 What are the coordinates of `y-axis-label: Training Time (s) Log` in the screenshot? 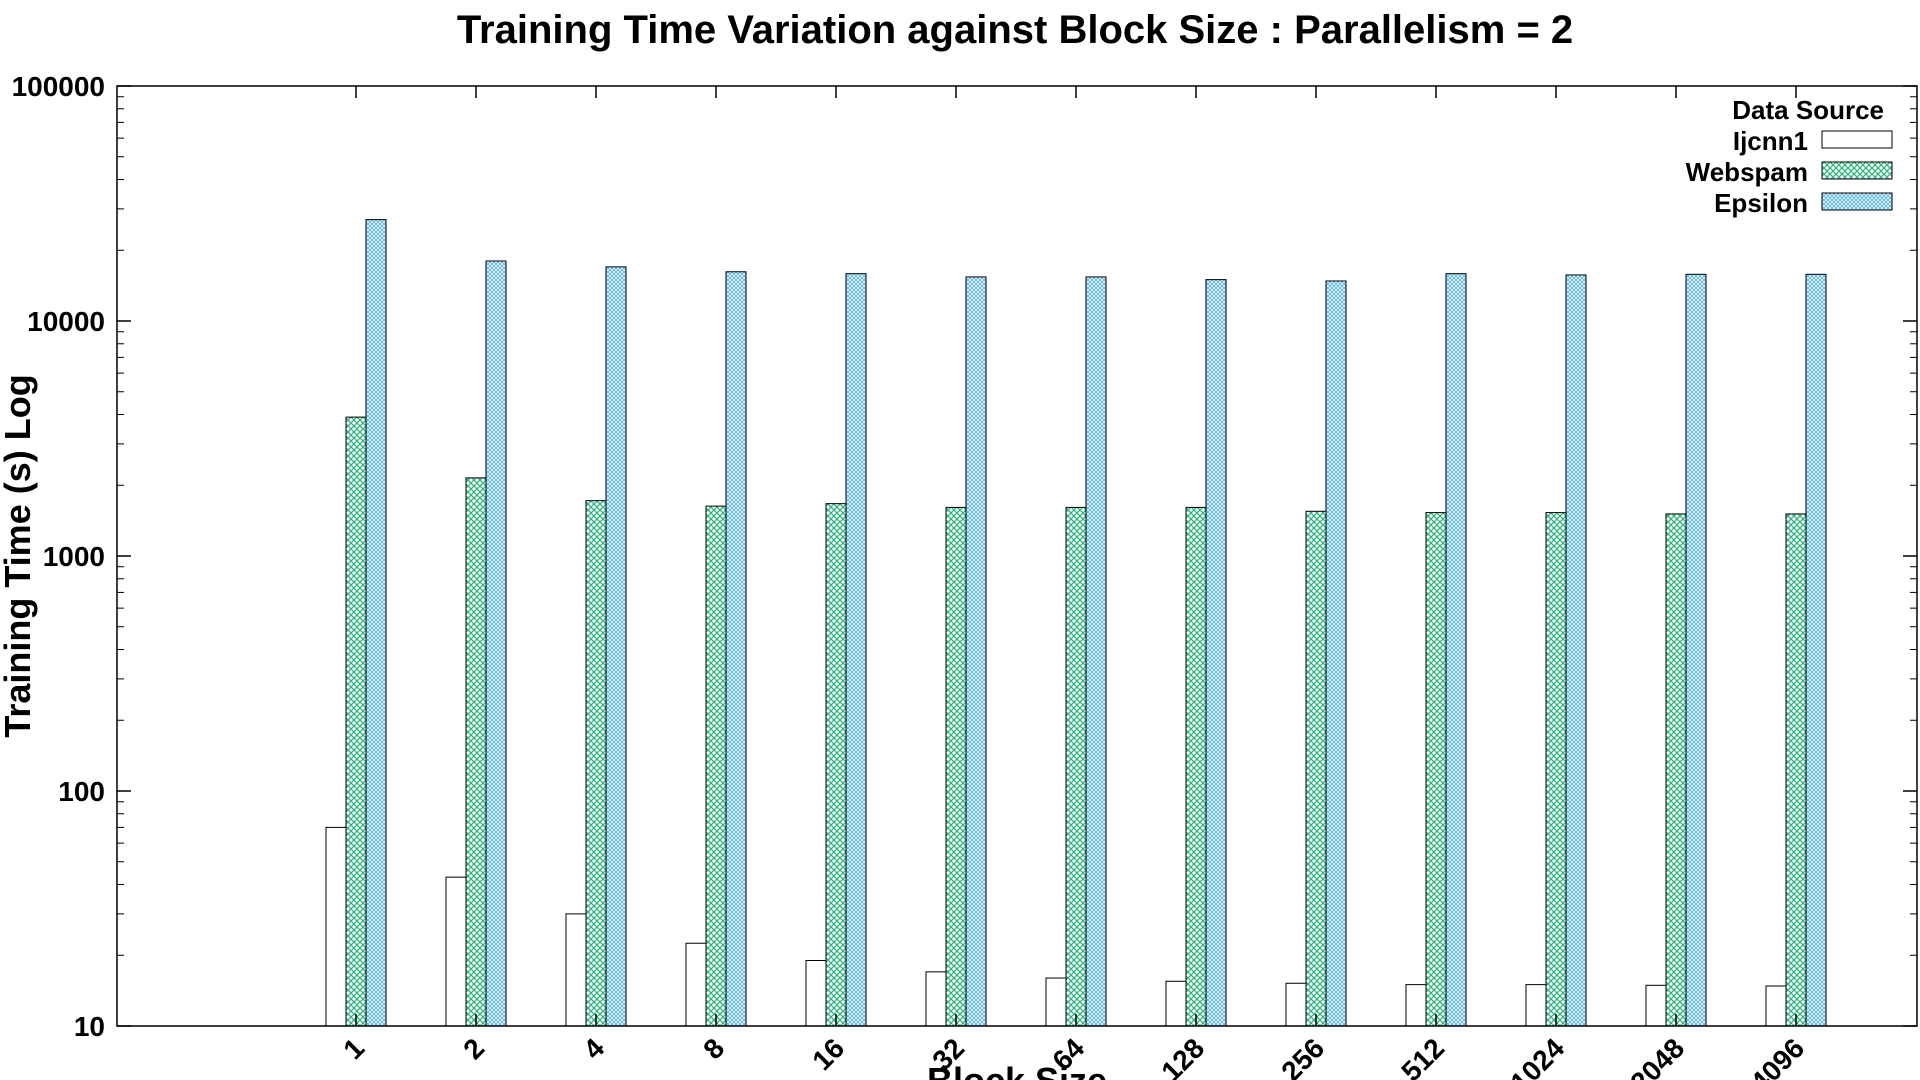 It's located at (19, 555).